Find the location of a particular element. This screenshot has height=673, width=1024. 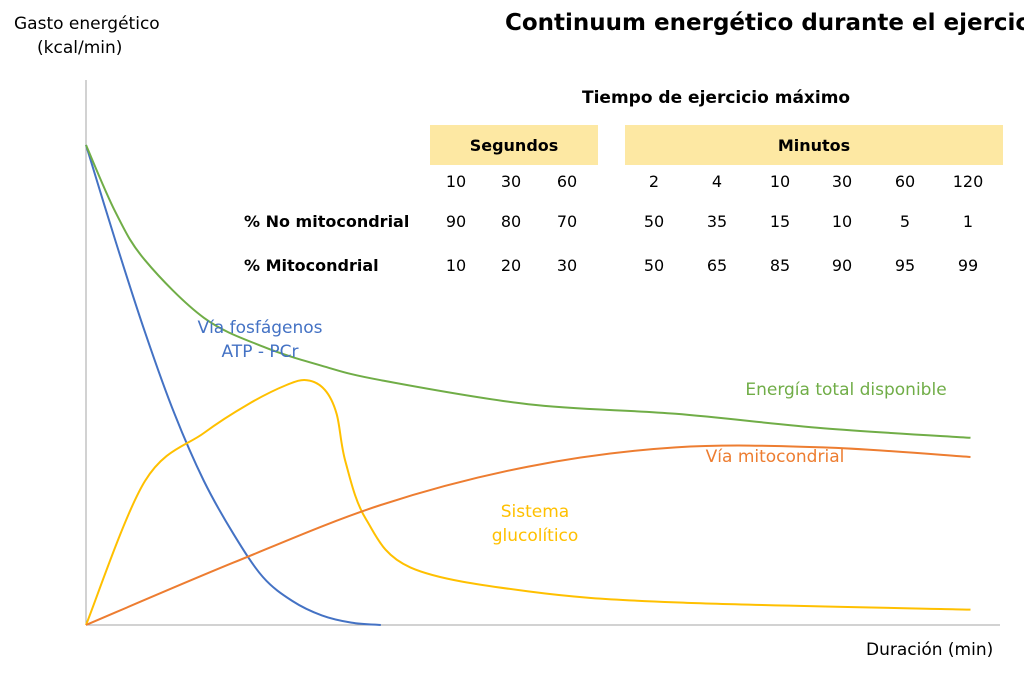

table-value-cell: 95 is located at coordinates (905, 265).